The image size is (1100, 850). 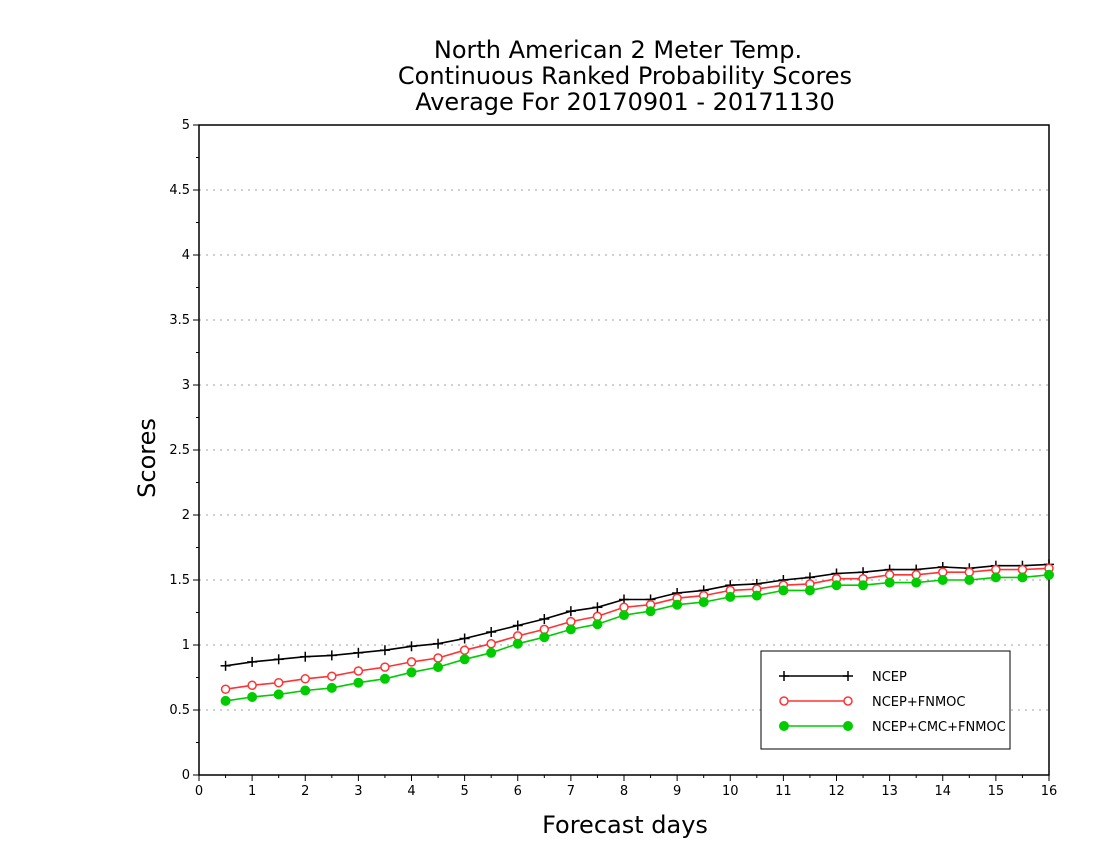 I want to click on chart-title-line-3: Average For 20170901 - 20171130, so click(x=625, y=102).